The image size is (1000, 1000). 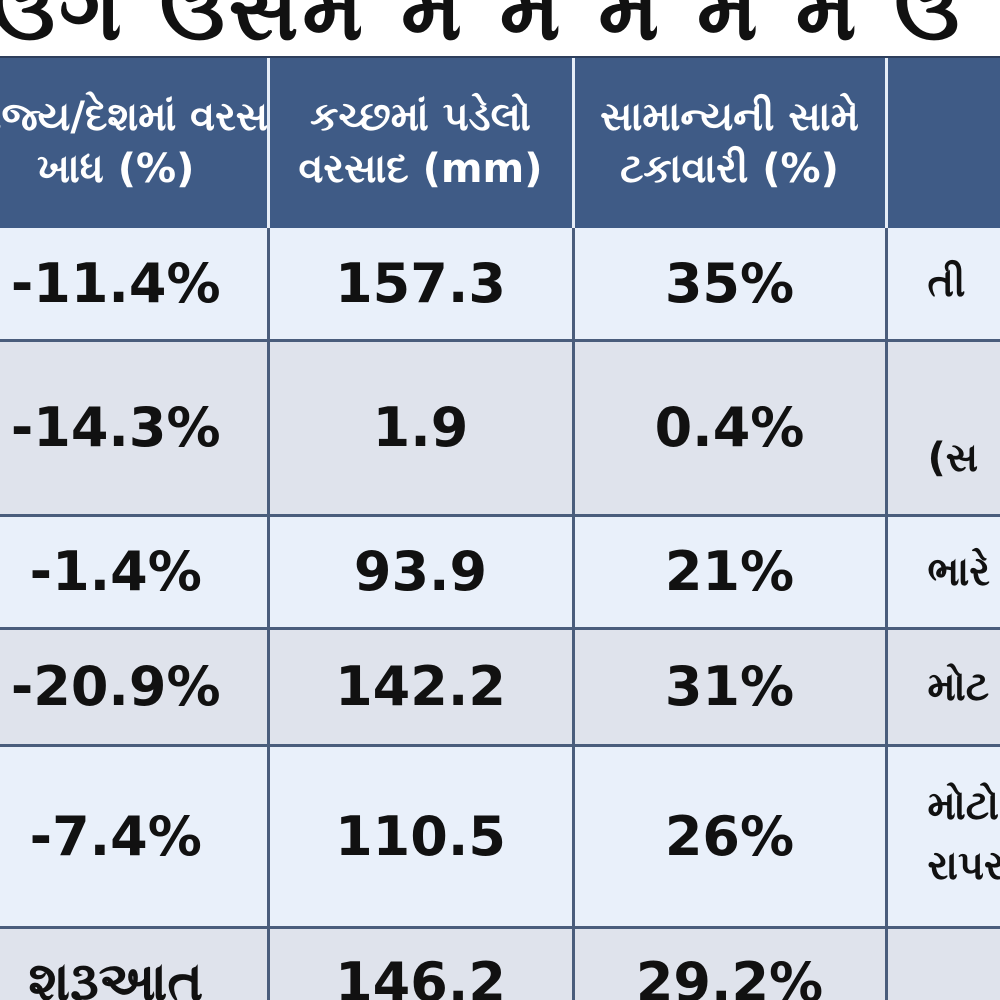 What do you see at coordinates (135, 285) in the screenshot?
I see `deficit-cell: -11.4%` at bounding box center [135, 285].